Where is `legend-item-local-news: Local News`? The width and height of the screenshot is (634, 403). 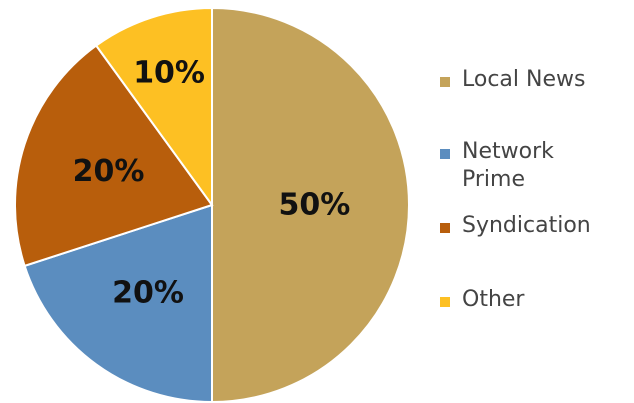
legend-item-local-news: Local News is located at coordinates (531, 80).